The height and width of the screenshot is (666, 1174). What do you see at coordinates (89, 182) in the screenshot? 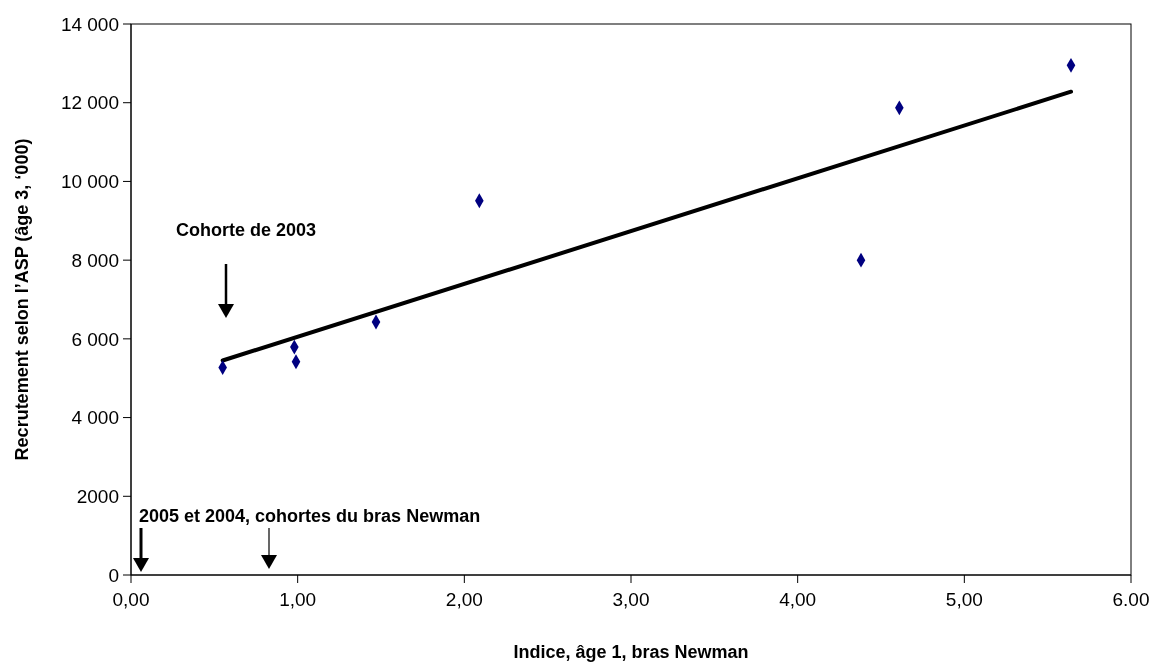
I see `y-tick-label: 10 000` at bounding box center [89, 182].